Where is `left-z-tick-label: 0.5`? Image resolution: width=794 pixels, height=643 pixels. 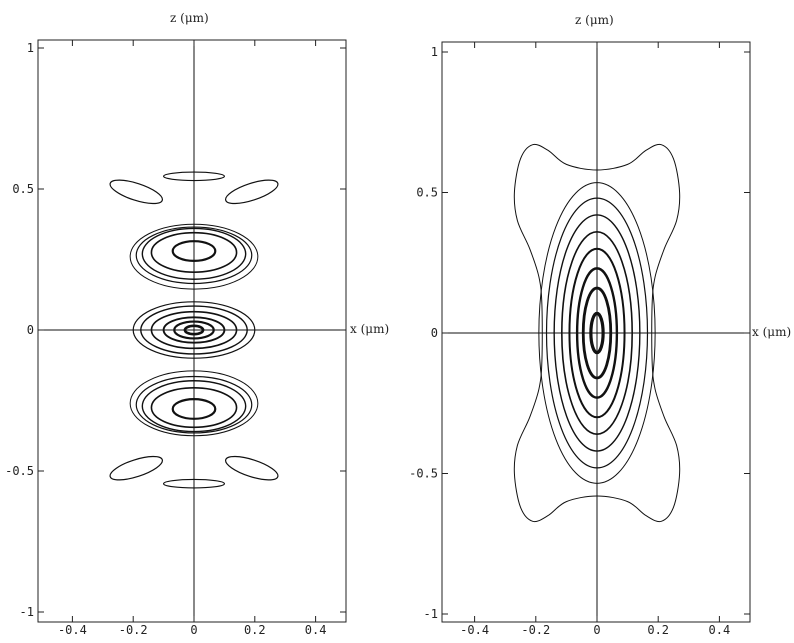 left-z-tick-label: 0.5 is located at coordinates (23, 189).